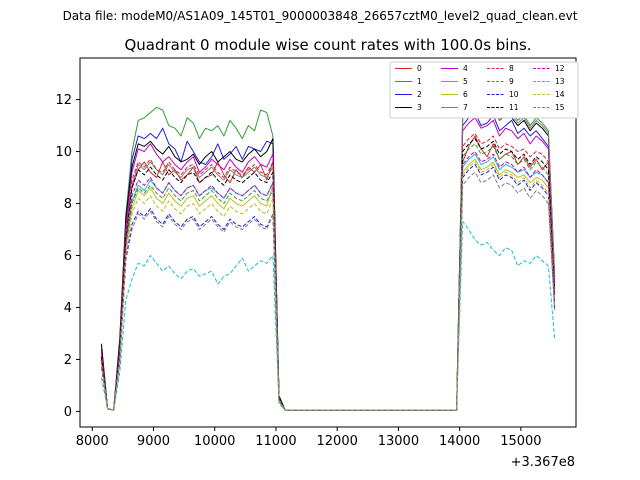 The image size is (640, 480). I want to click on y-tick-label: 2, so click(68, 360).